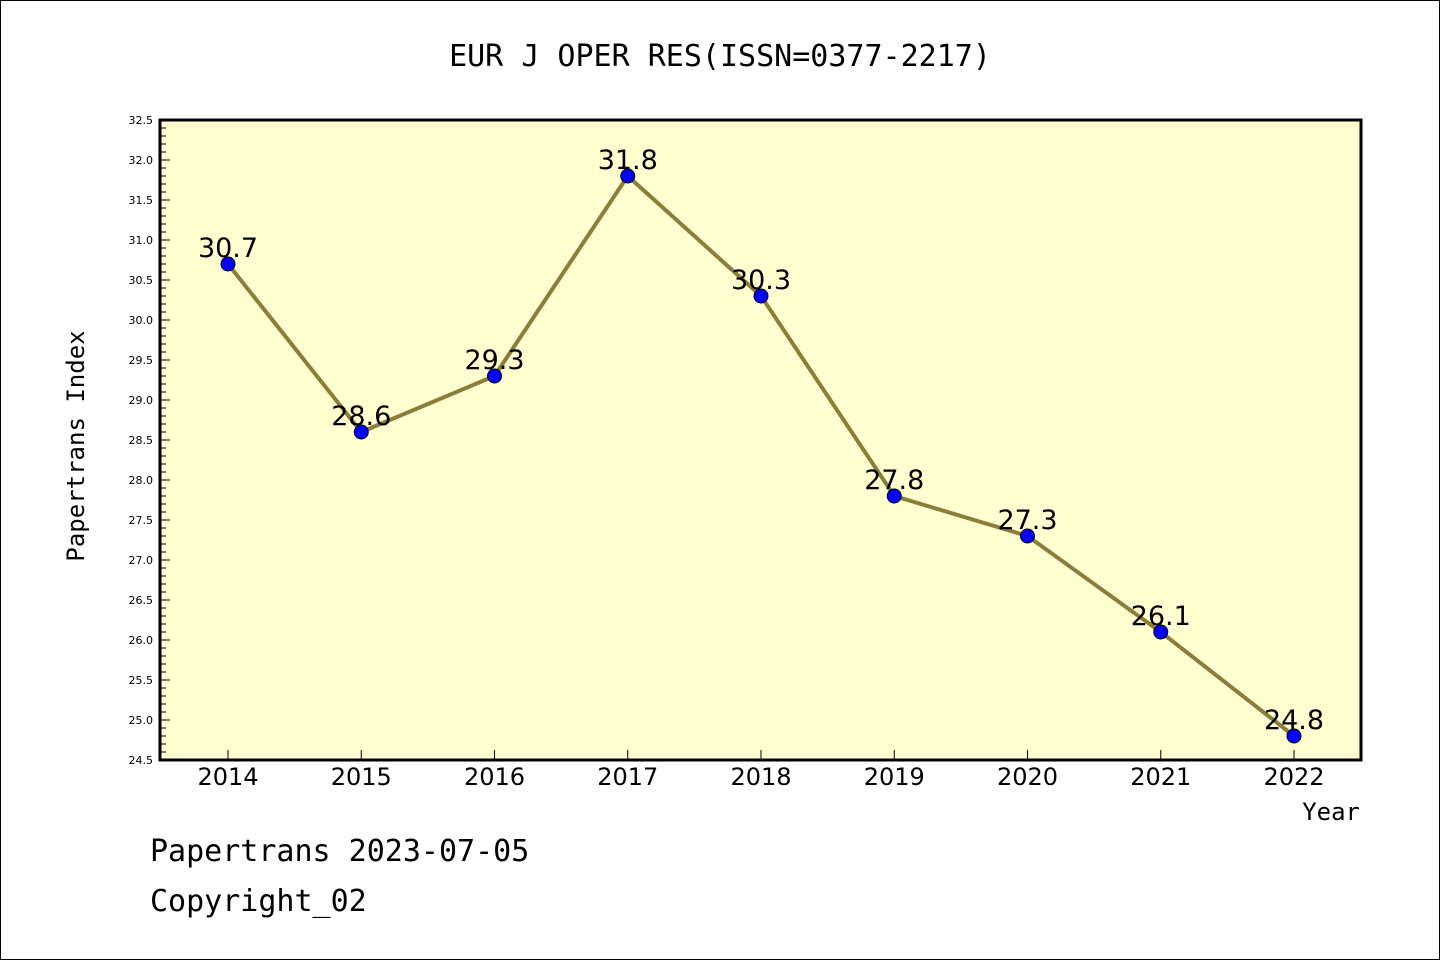  Describe the element at coordinates (340, 851) in the screenshot. I see `footer-date-text: Papertrans 2023-07-05` at that location.